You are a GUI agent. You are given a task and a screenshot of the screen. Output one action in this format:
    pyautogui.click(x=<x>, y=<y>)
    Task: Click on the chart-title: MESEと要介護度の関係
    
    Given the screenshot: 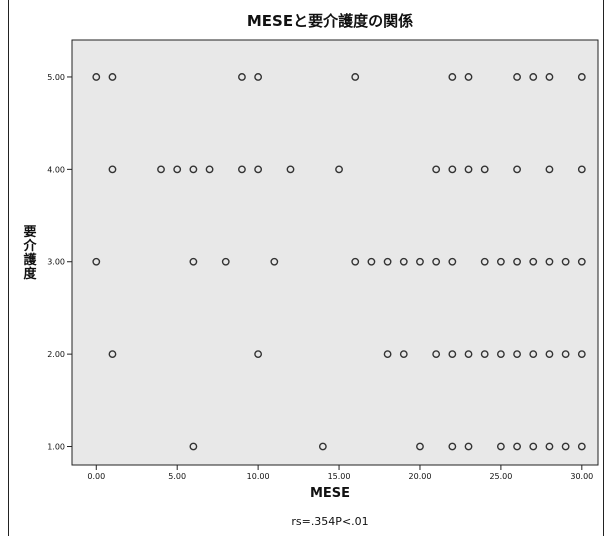 What is the action you would take?
    pyautogui.click(x=330, y=21)
    